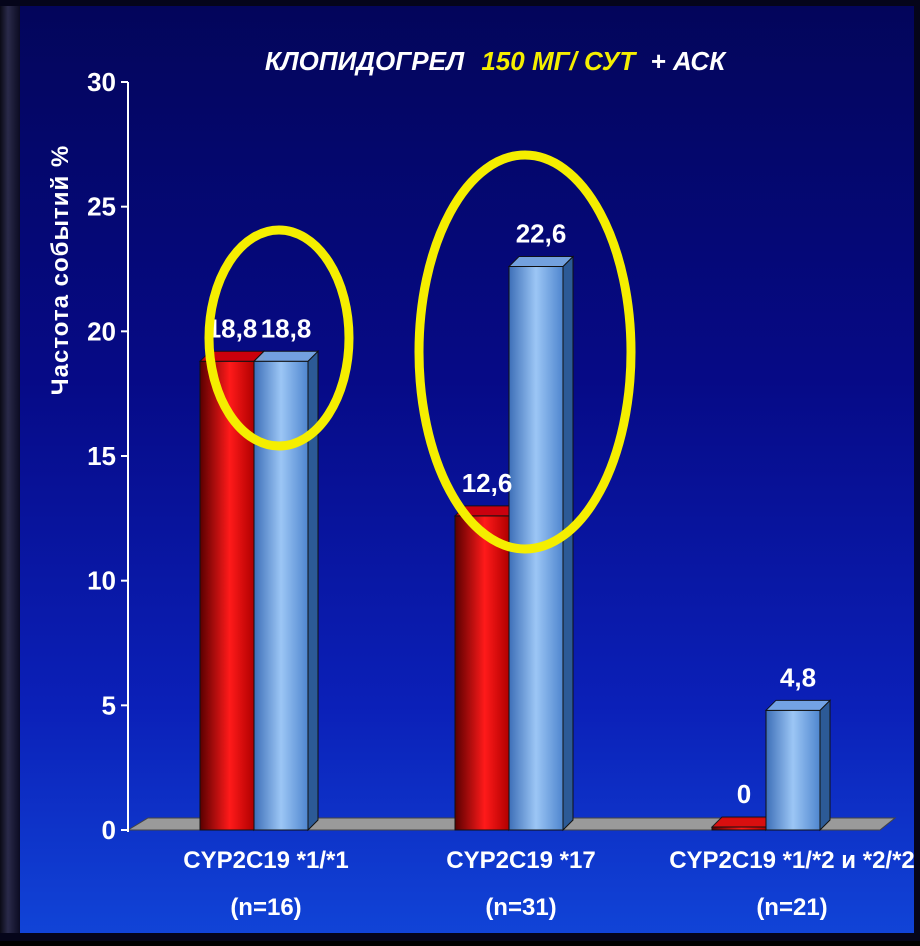  Describe the element at coordinates (365, 61) in the screenshot. I see `chart-title-main: КЛОПИДОГРЕЛ` at that location.